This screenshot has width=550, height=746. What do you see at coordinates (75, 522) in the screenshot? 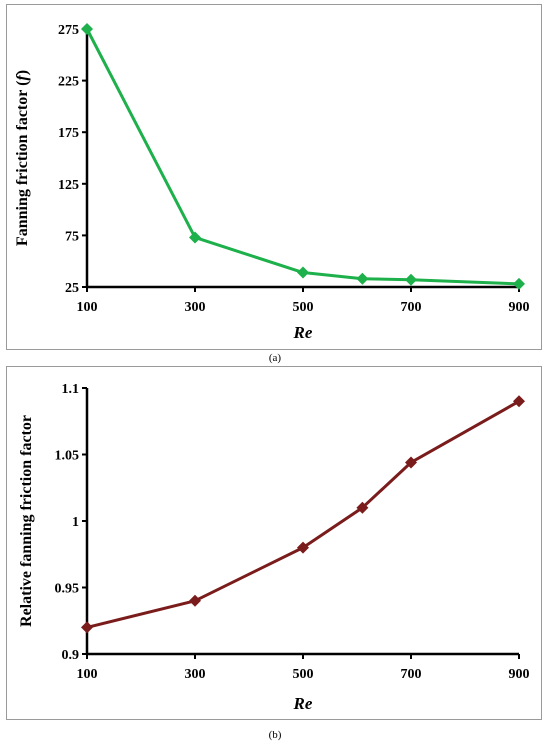
I see `y-tick-label: 1` at bounding box center [75, 522].